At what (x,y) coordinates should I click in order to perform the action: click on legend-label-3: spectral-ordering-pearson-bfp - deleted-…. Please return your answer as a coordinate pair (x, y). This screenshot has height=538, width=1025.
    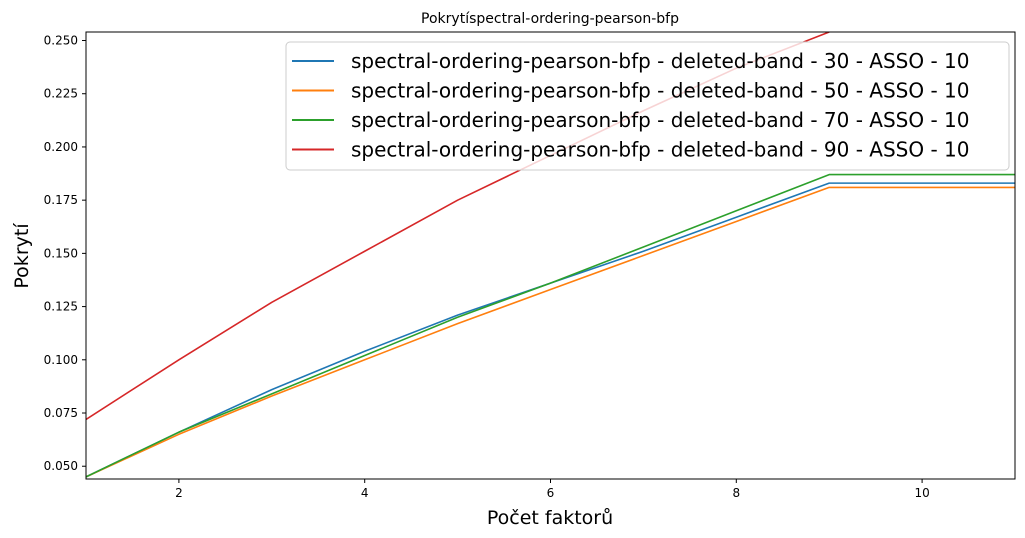
    Looking at the image, I should click on (660, 120).